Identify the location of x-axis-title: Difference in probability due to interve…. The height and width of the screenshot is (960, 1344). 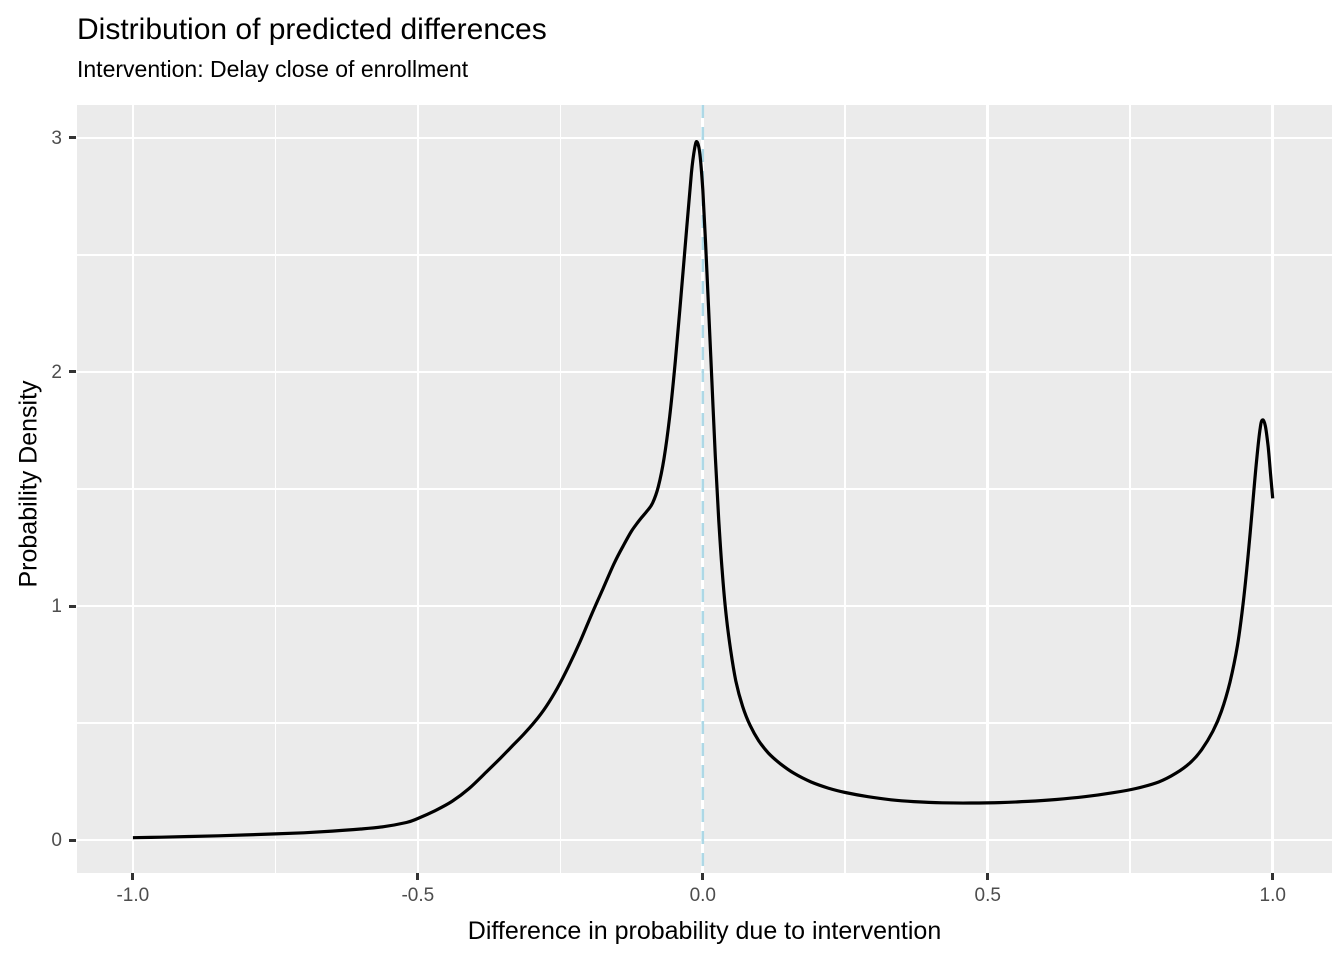
(704, 931).